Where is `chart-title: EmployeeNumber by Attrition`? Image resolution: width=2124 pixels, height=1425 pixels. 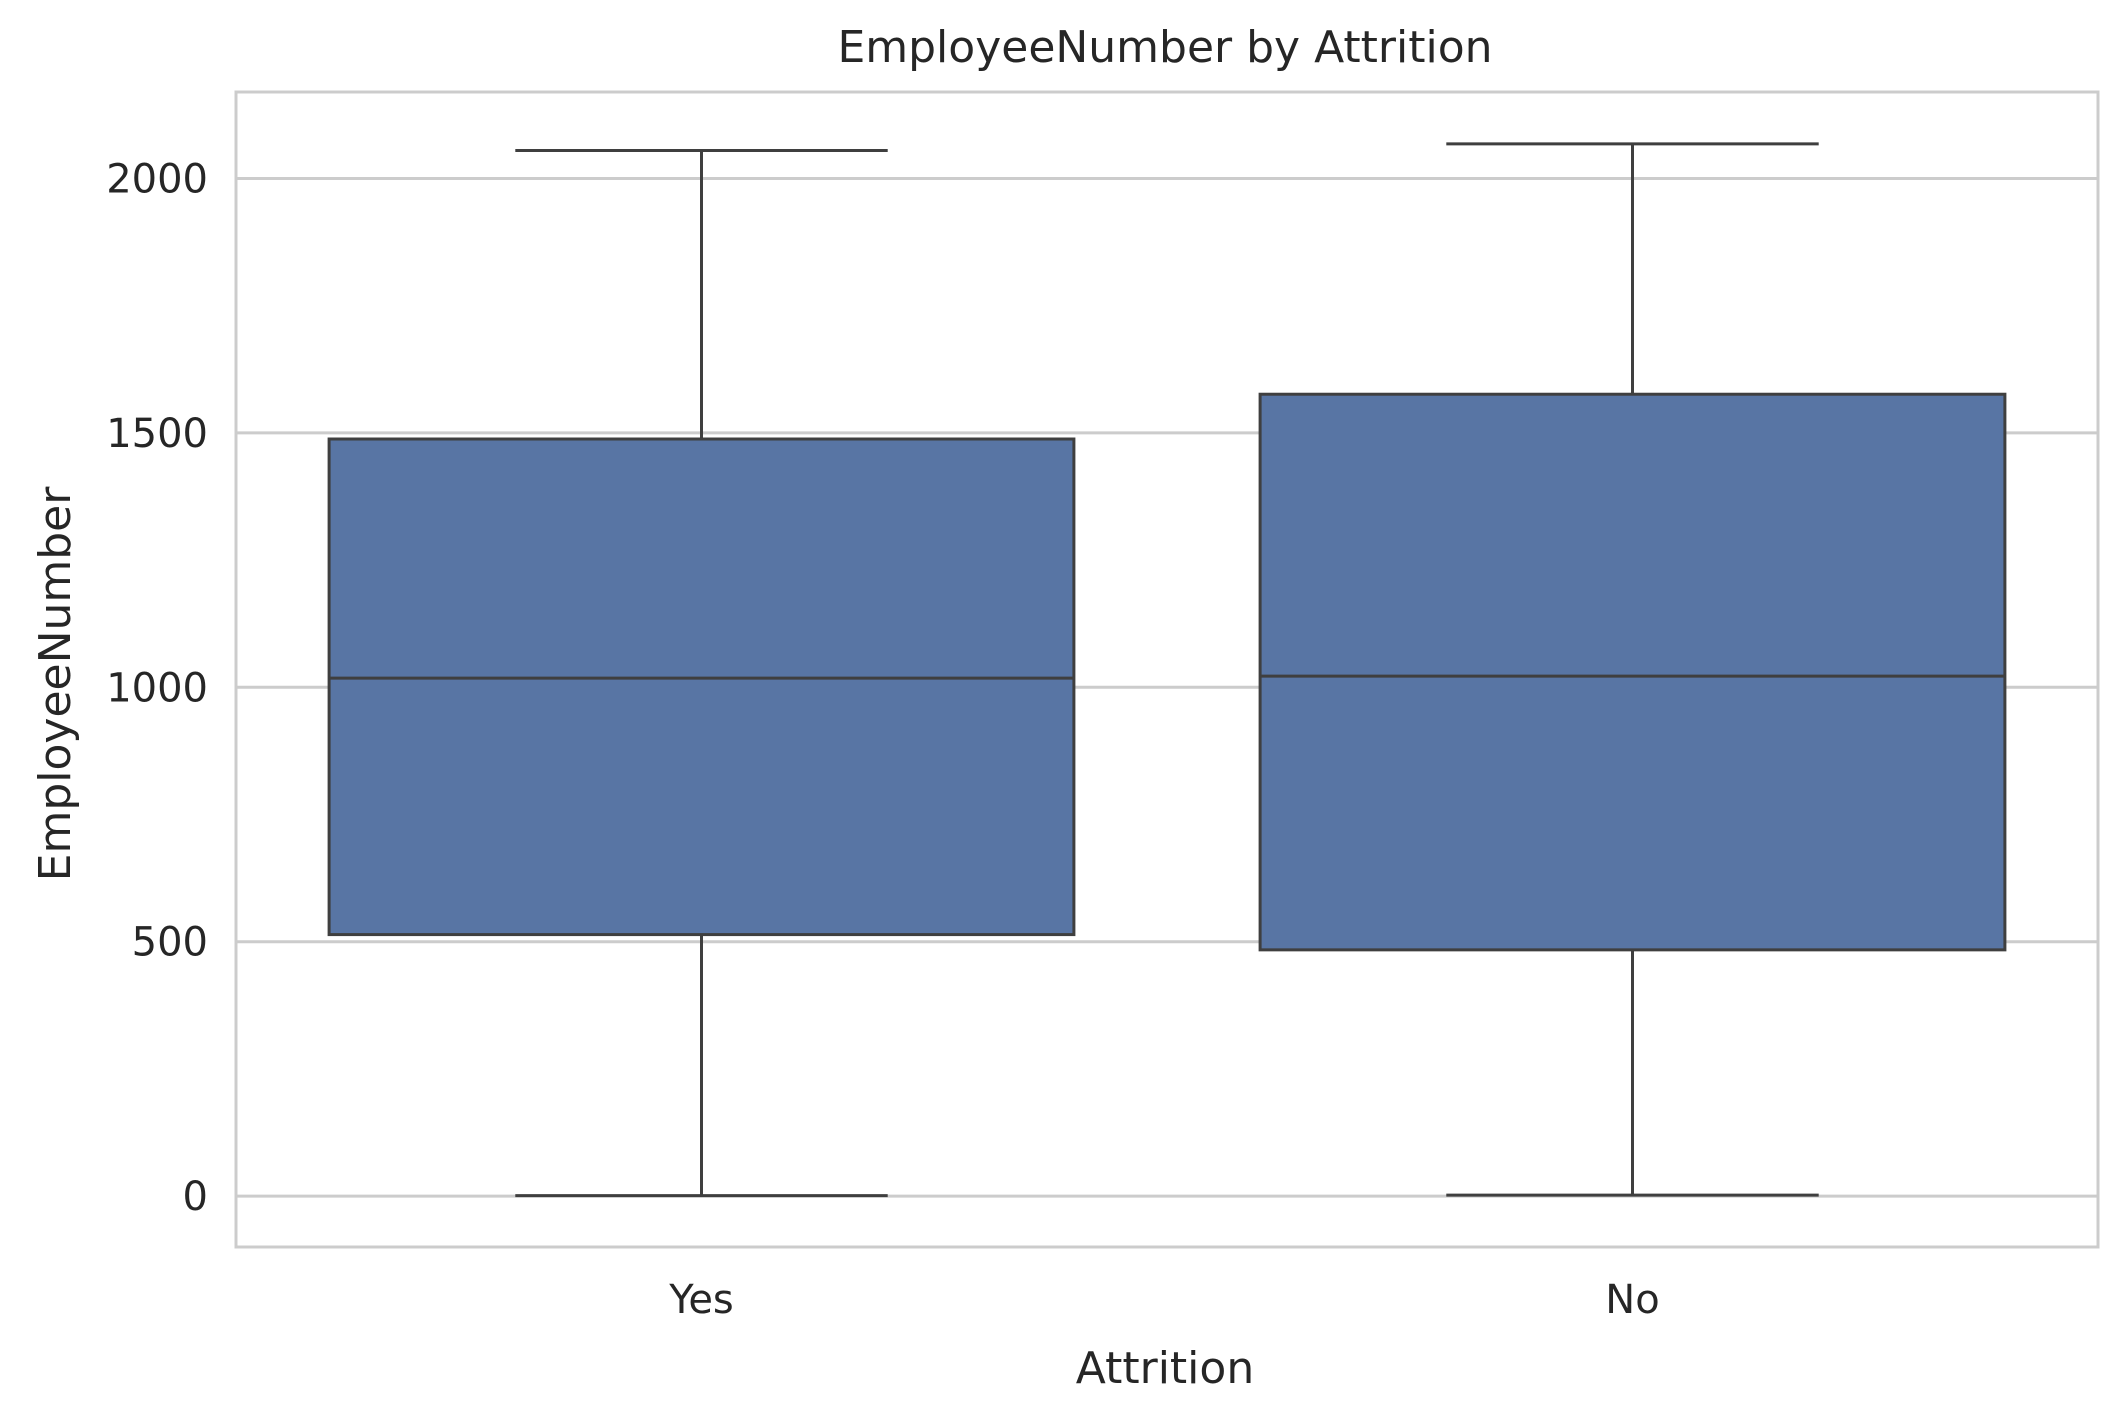
chart-title: EmployeeNumber by Attrition is located at coordinates (1164, 47).